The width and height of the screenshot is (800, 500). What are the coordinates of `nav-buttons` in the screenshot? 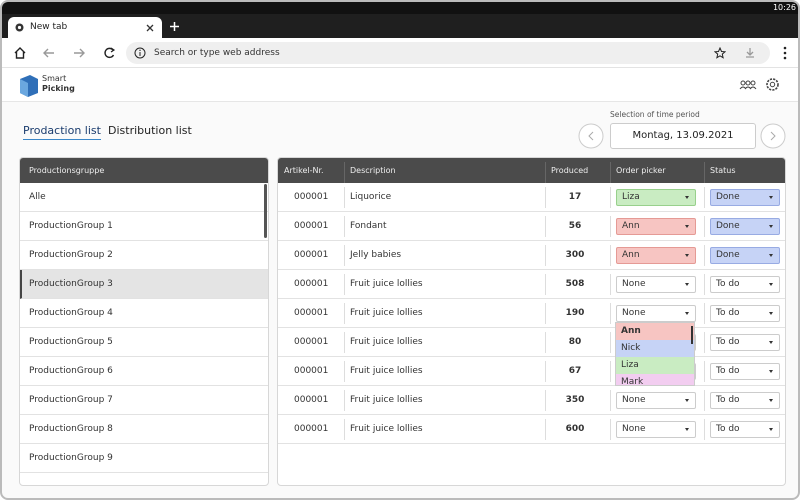 It's located at (64, 53).